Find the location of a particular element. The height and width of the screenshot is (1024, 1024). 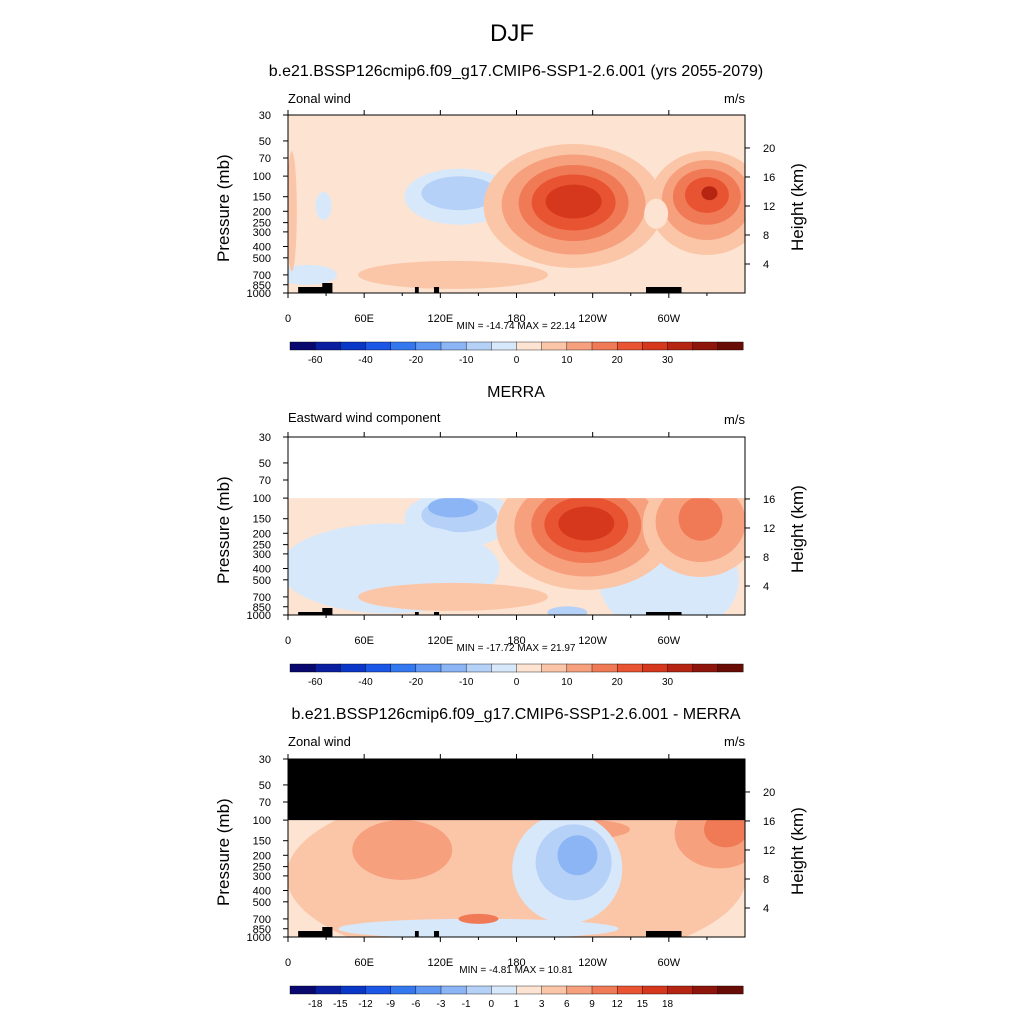

surface-westerly is located at coordinates (453, 596).